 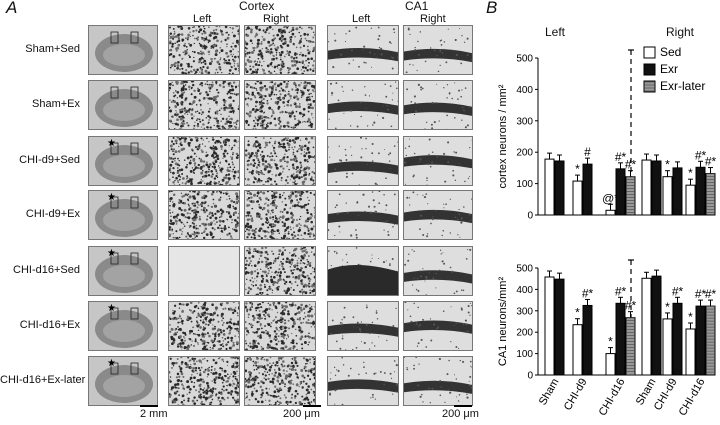 I want to click on legend-label: Exr, so click(x=669, y=69).